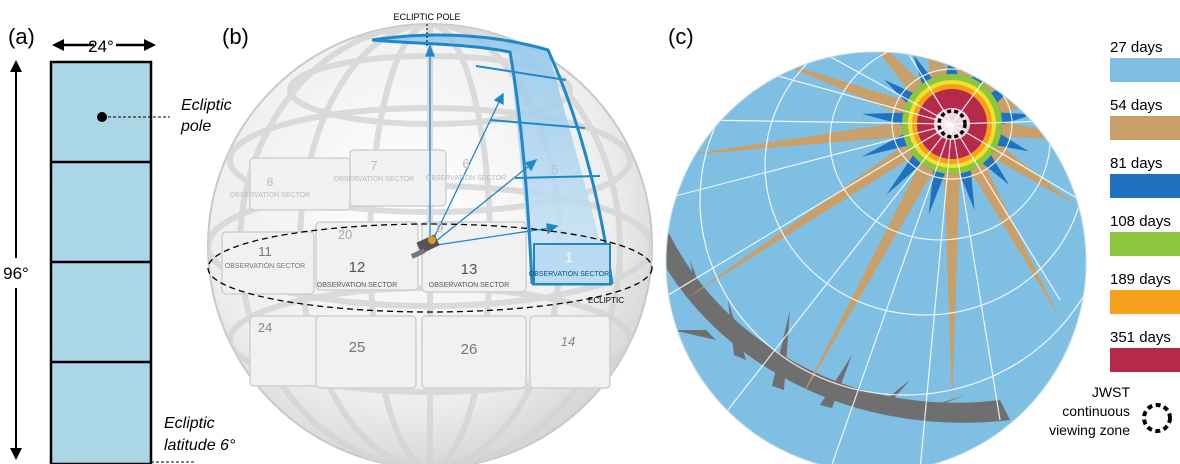 The width and height of the screenshot is (1180, 464). What do you see at coordinates (425, 246) in the screenshot?
I see `tess-spacecraft-icon` at bounding box center [425, 246].